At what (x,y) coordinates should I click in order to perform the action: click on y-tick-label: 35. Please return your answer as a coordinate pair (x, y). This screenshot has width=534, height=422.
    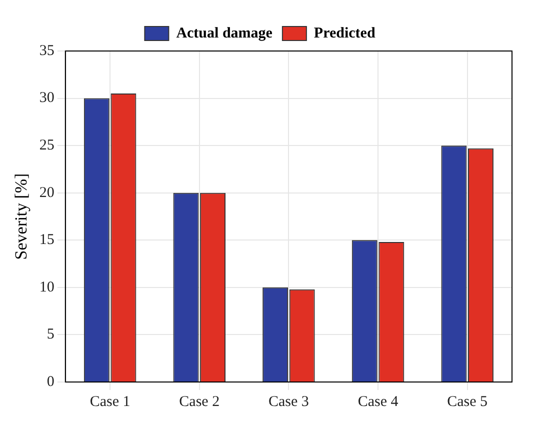
    Looking at the image, I should click on (46, 50).